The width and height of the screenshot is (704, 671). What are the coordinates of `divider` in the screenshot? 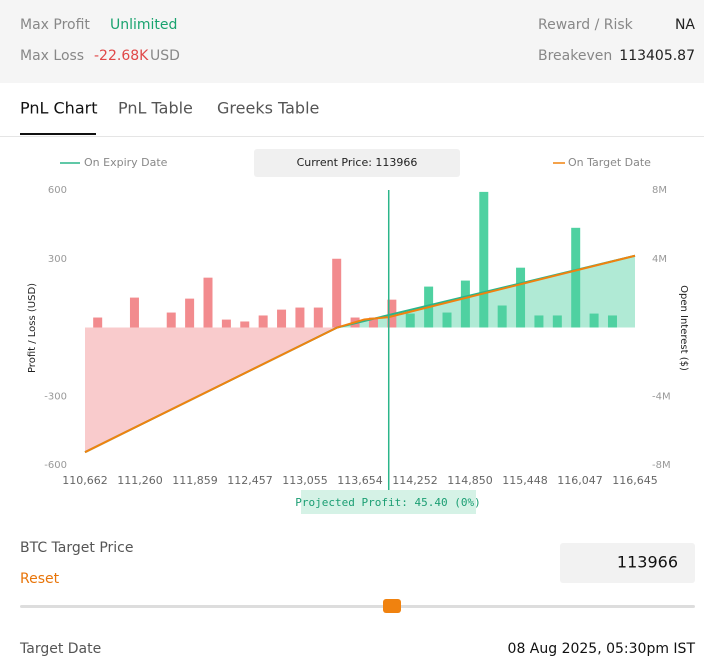 It's located at (352, 136).